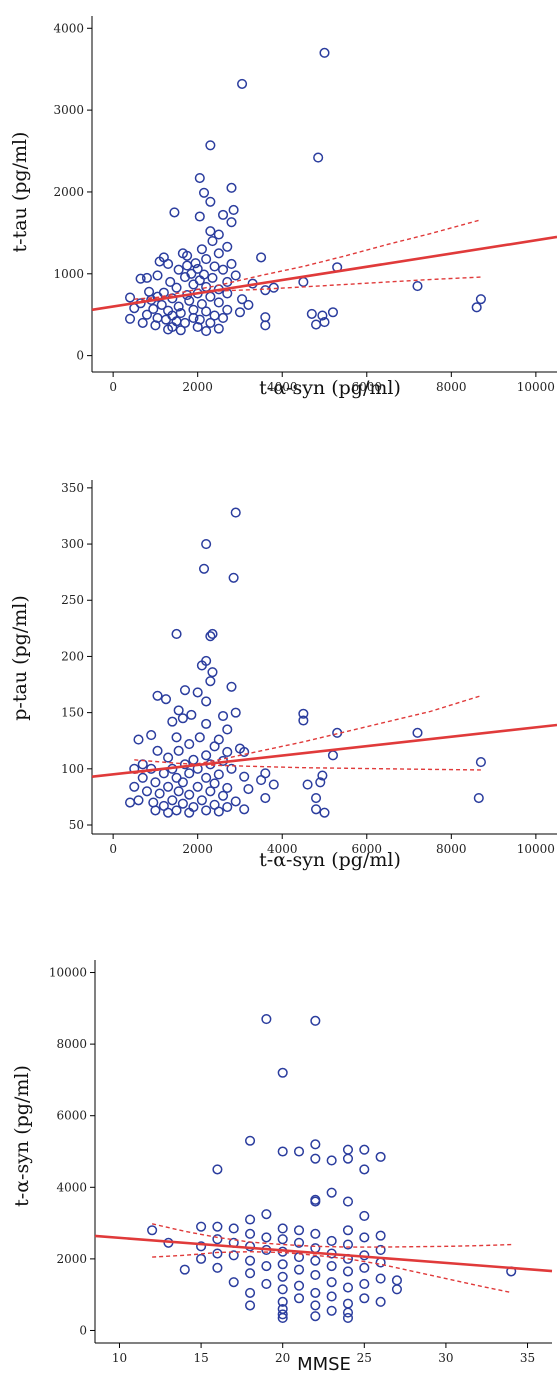 This screenshot has width=557, height=1378. What do you see at coordinates (71, 1259) in the screenshot?
I see `y-tick-label: 2000` at bounding box center [71, 1259].